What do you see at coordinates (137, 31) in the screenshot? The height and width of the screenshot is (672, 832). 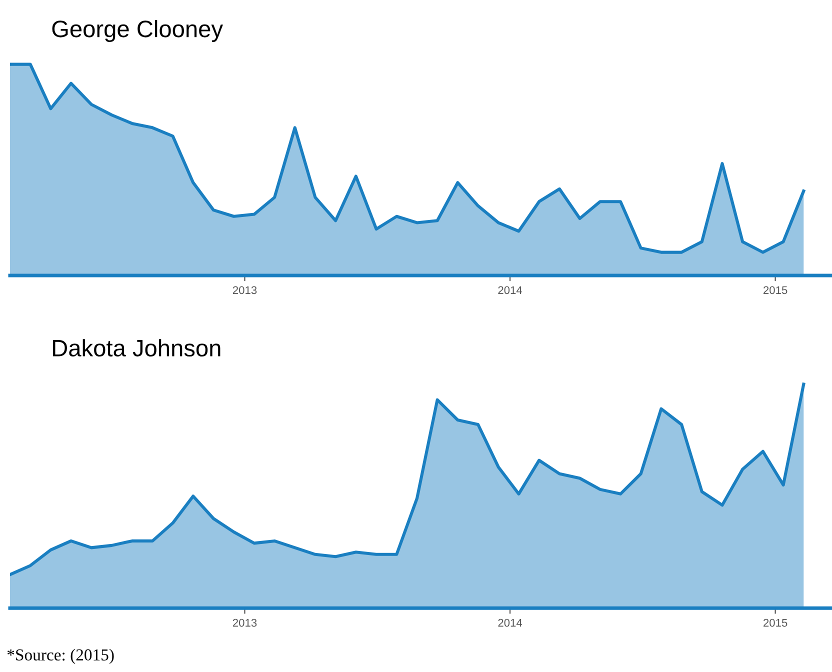 I see `chart-title: George Clooney` at bounding box center [137, 31].